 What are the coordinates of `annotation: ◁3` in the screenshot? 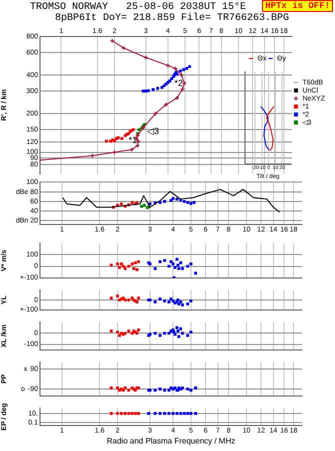 It's located at (153, 131).